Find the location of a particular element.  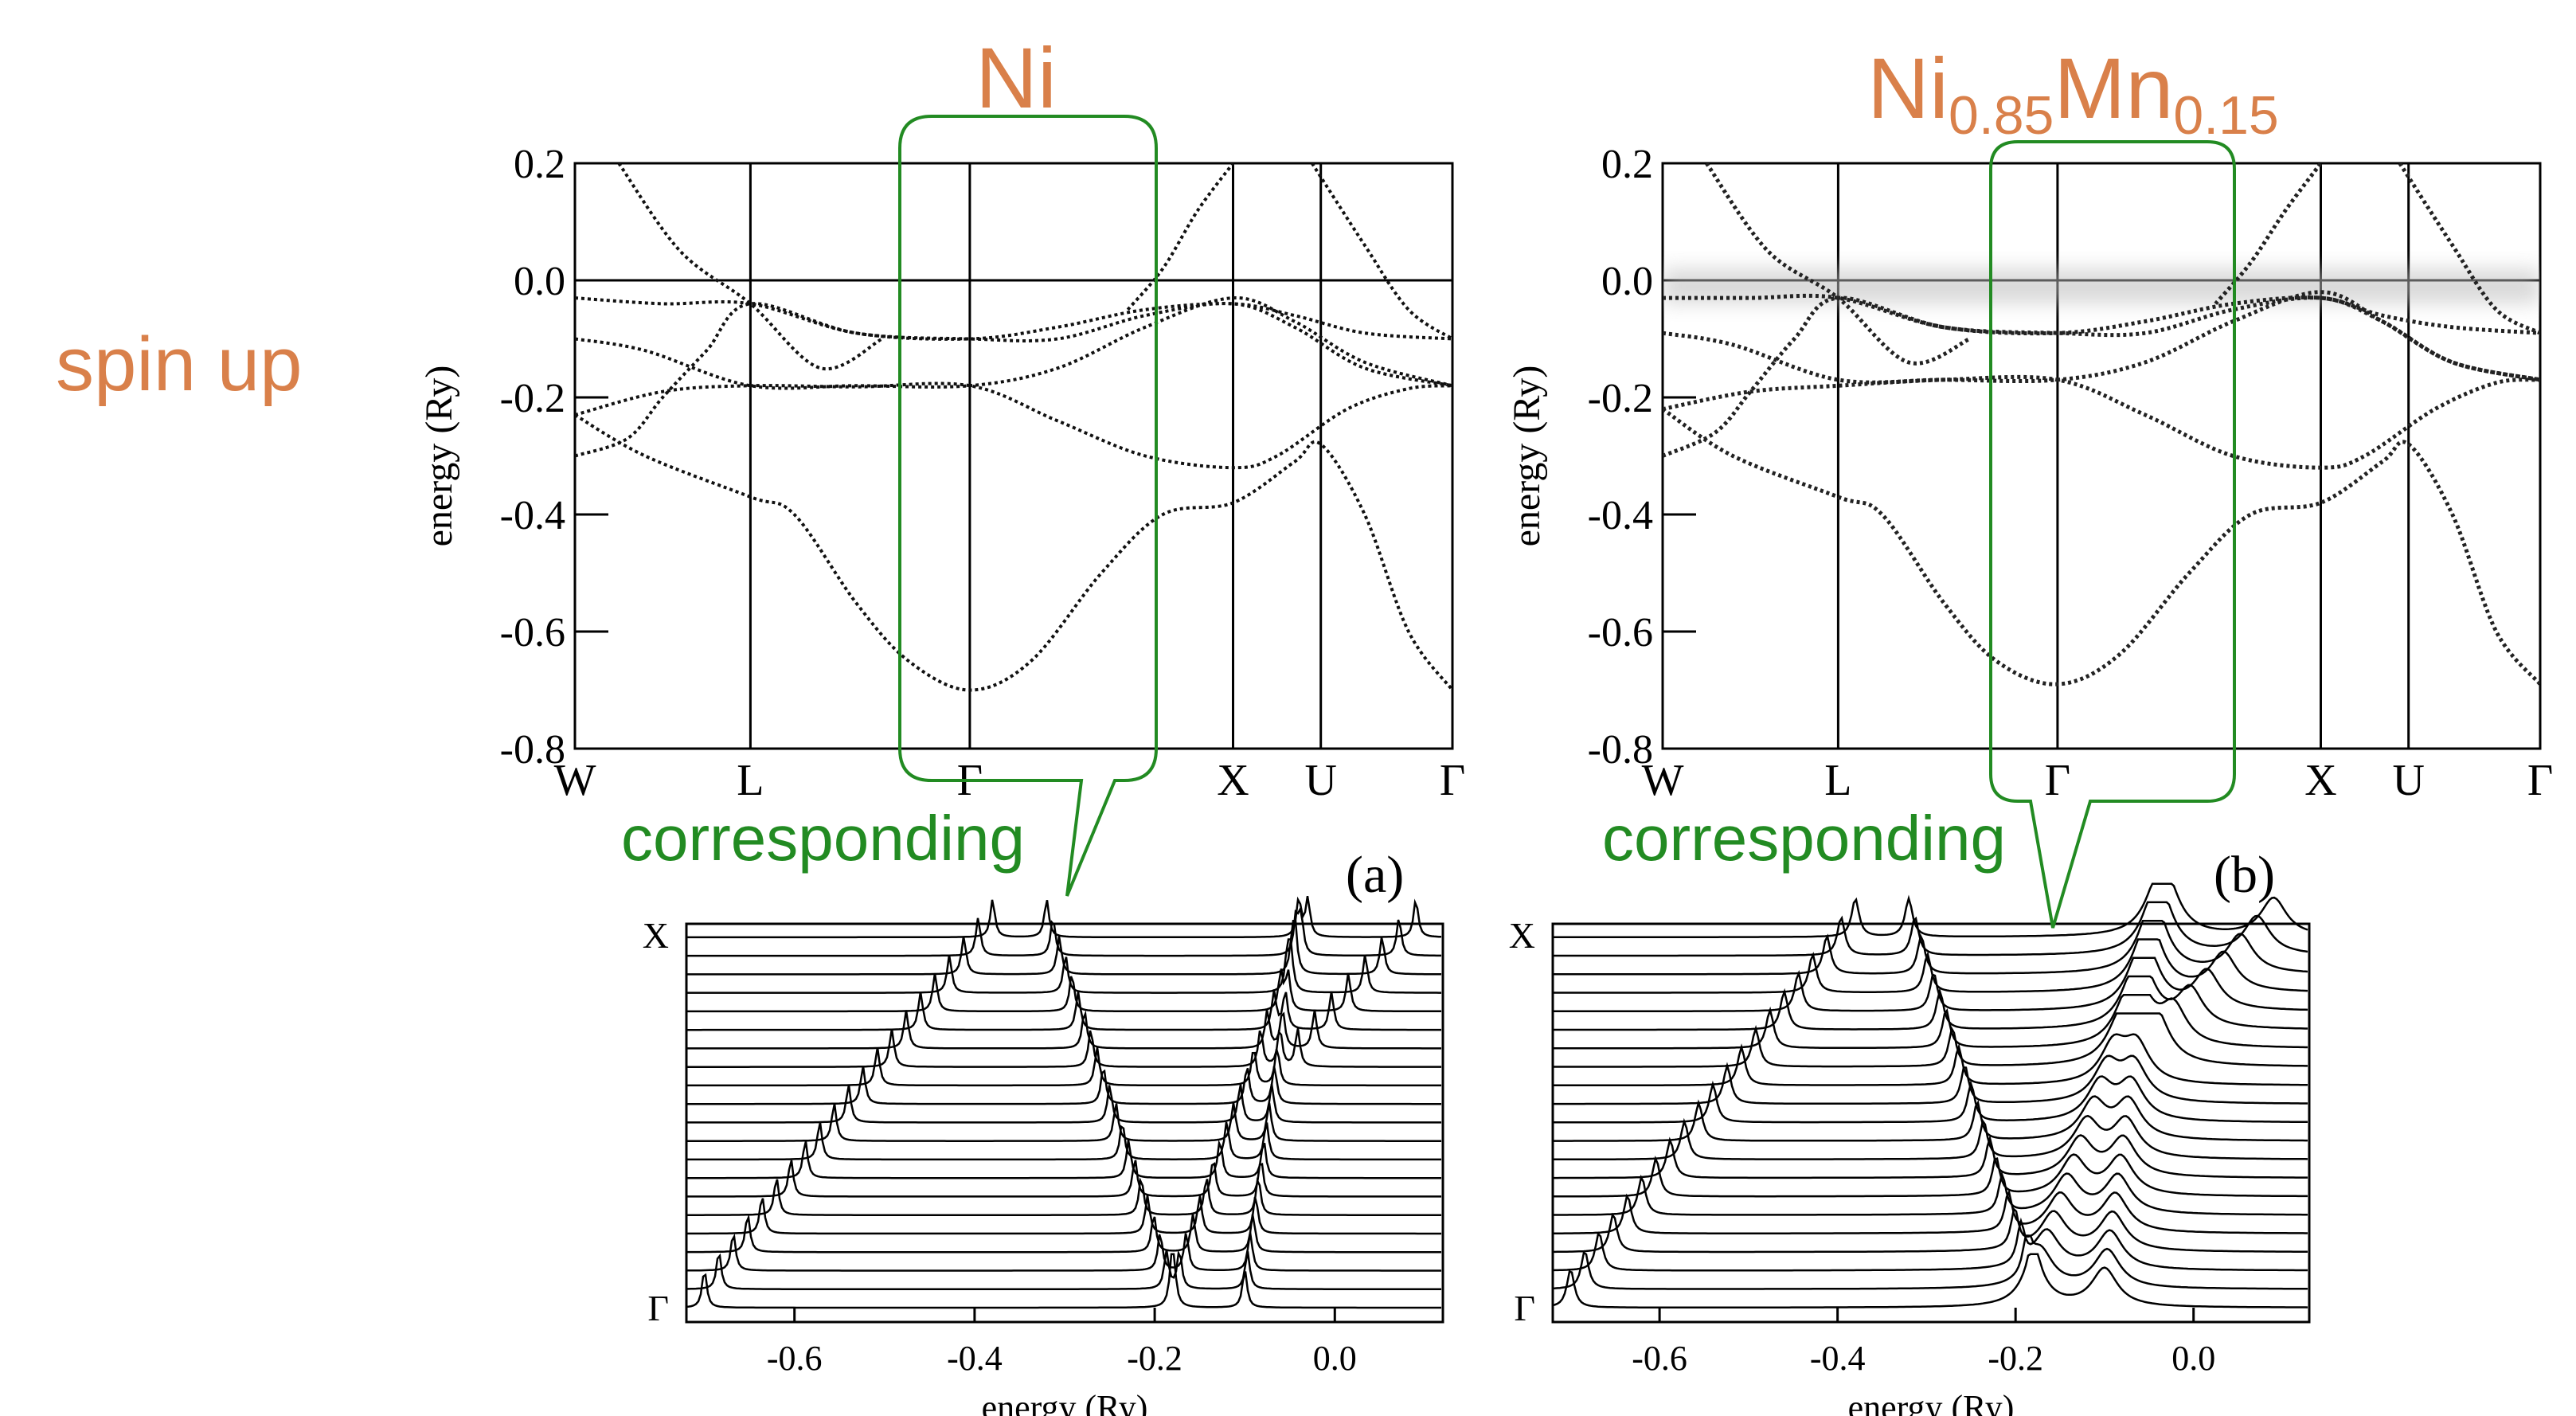

callout-ni is located at coordinates (1028, 506).